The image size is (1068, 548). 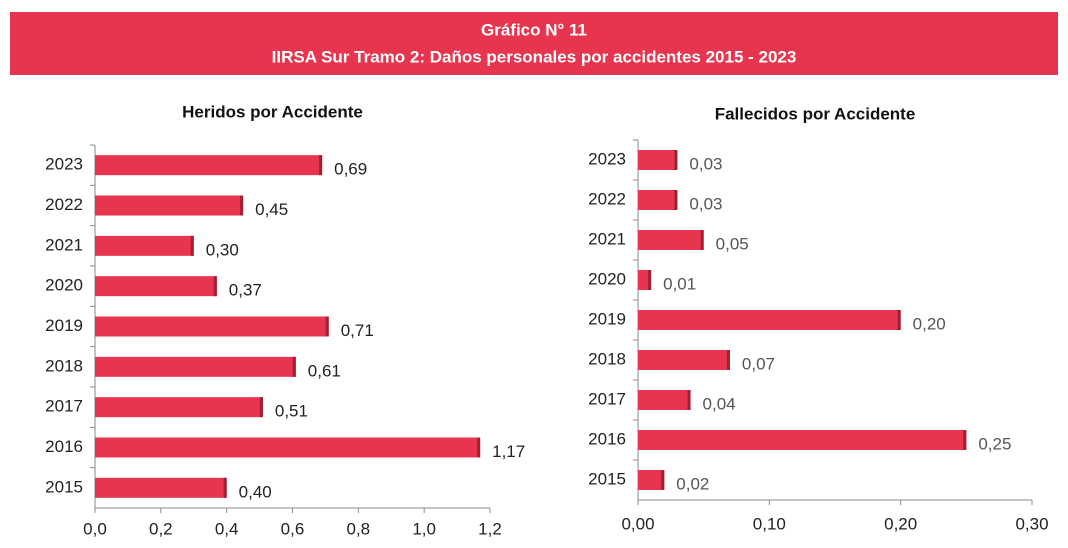 What do you see at coordinates (692, 483) in the screenshot?
I see `value-label: 0,02` at bounding box center [692, 483].